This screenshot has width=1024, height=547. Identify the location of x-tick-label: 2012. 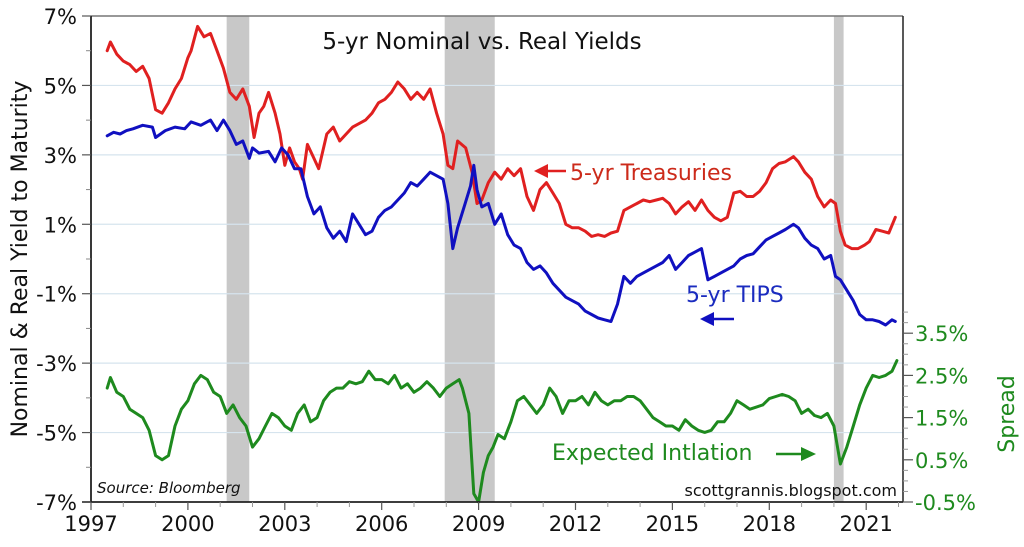
(575, 524).